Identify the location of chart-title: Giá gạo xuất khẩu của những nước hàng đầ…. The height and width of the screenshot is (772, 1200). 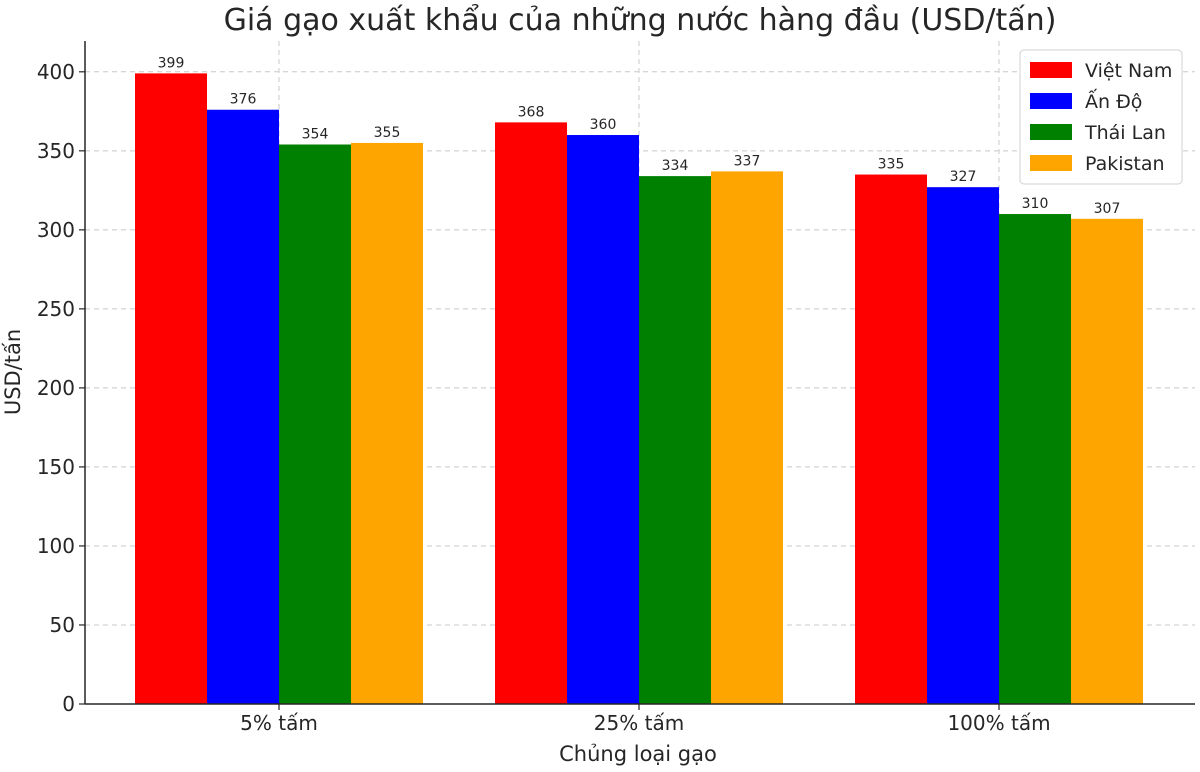
(640, 20).